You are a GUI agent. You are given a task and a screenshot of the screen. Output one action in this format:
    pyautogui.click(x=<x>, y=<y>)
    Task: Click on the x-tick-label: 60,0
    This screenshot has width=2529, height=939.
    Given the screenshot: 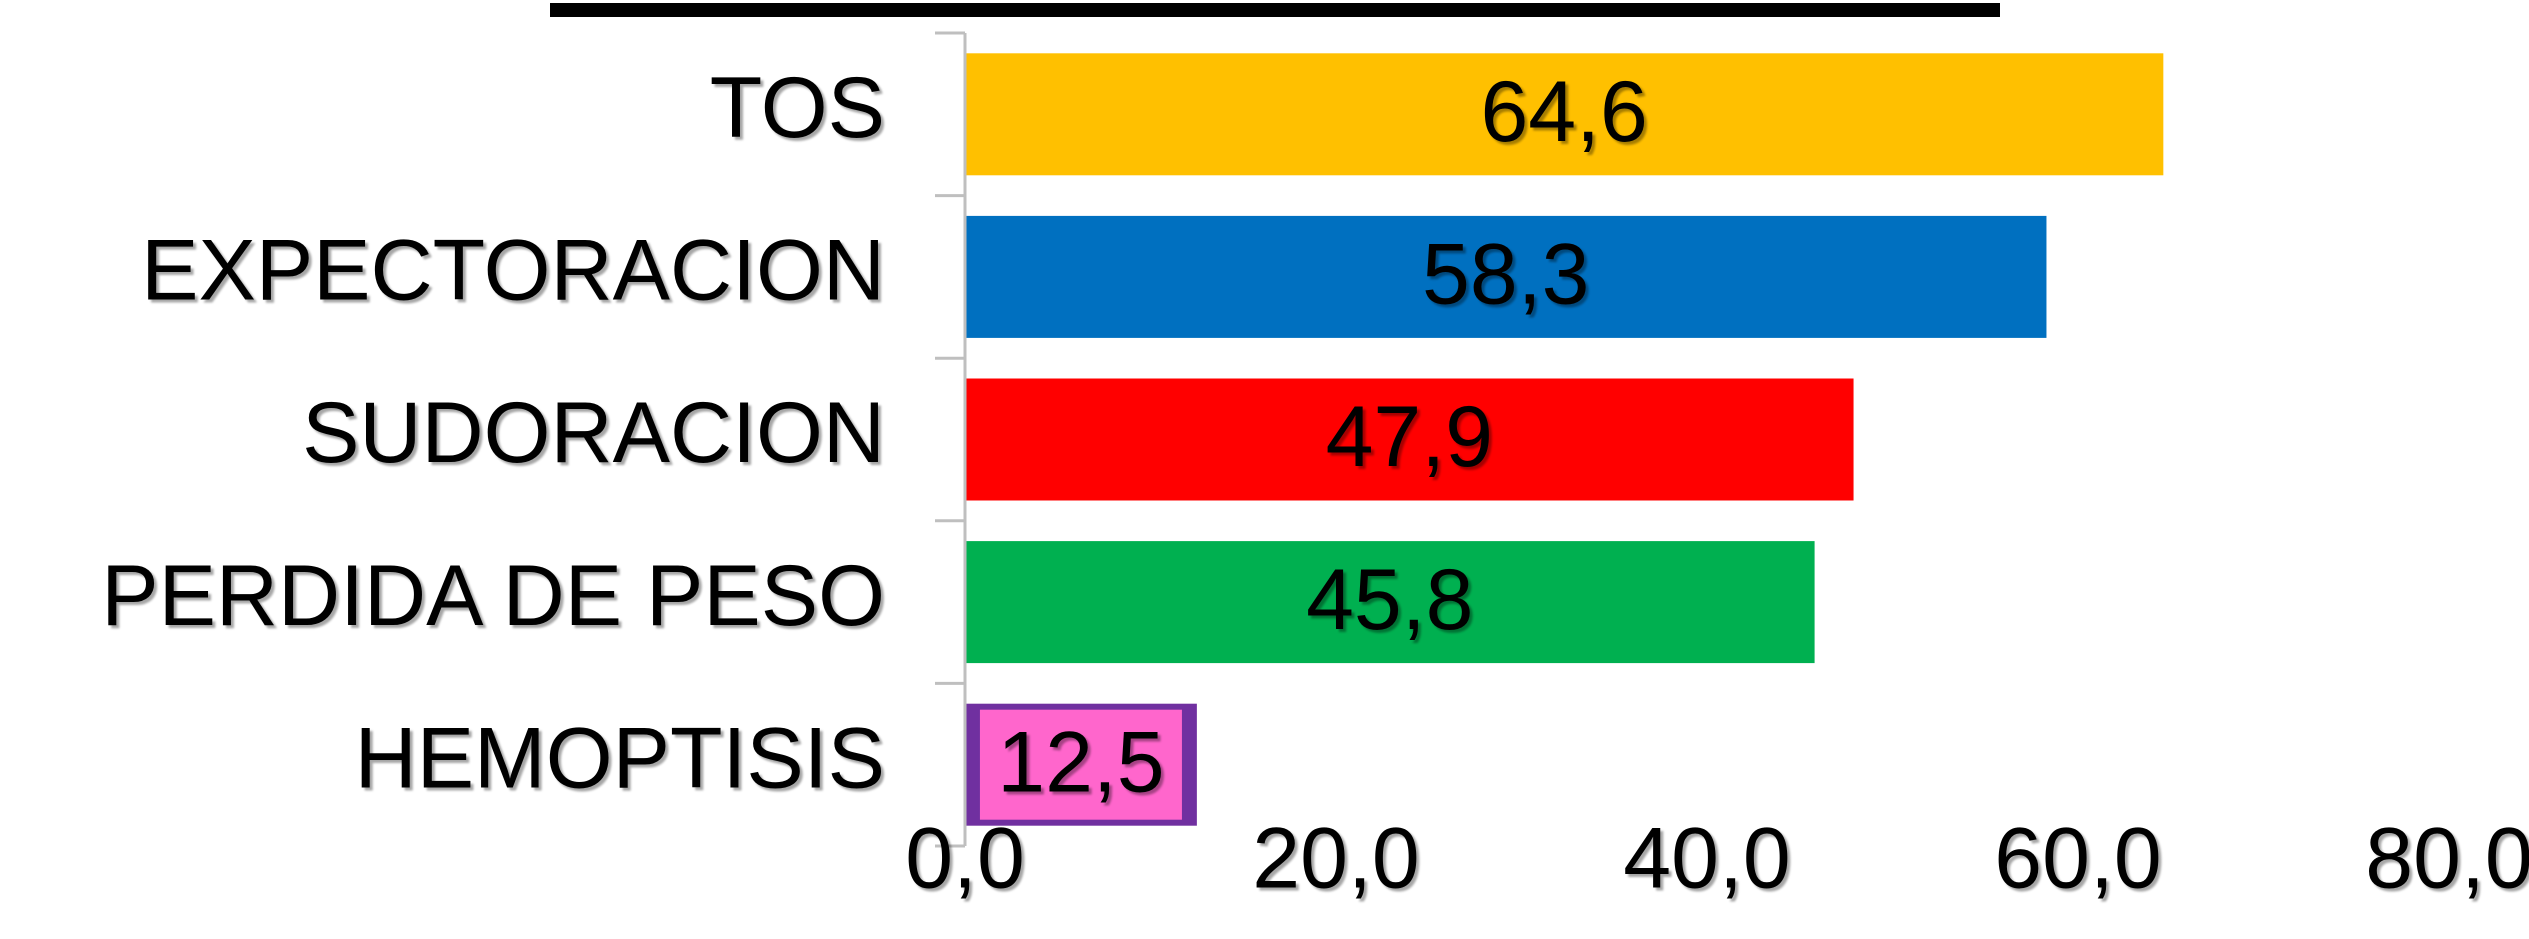 What is the action you would take?
    pyautogui.click(x=2077, y=859)
    